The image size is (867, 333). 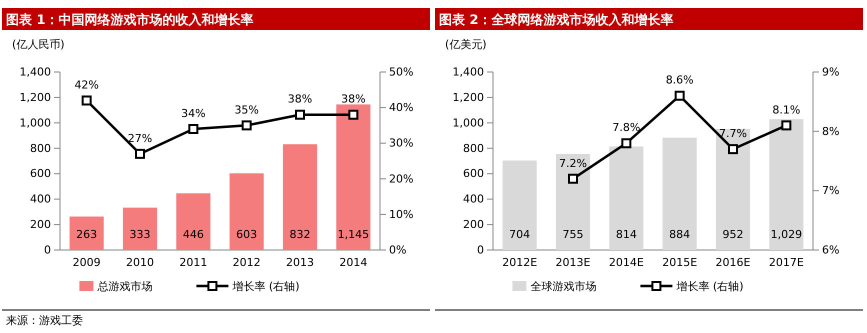 What do you see at coordinates (130, 20) in the screenshot?
I see `chart-title: 图表 1：中国网络游戏市场的收入和增长率` at bounding box center [130, 20].